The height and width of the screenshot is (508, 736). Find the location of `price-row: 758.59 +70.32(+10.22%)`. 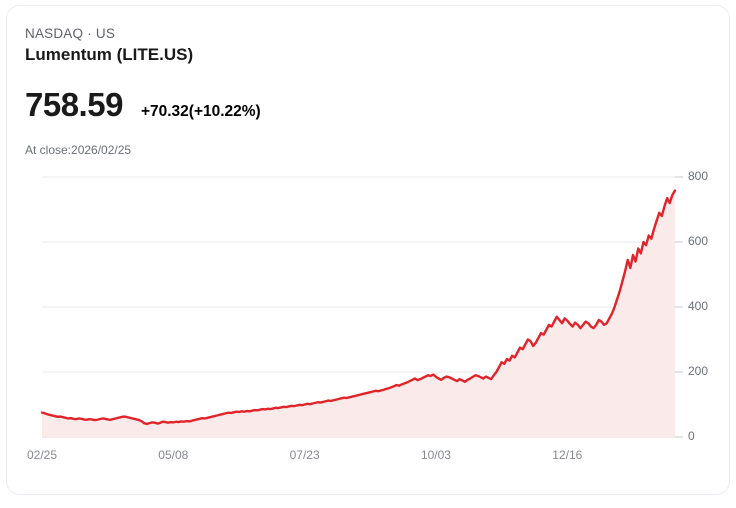

price-row: 758.59 +70.32(+10.22%) is located at coordinates (143, 105).